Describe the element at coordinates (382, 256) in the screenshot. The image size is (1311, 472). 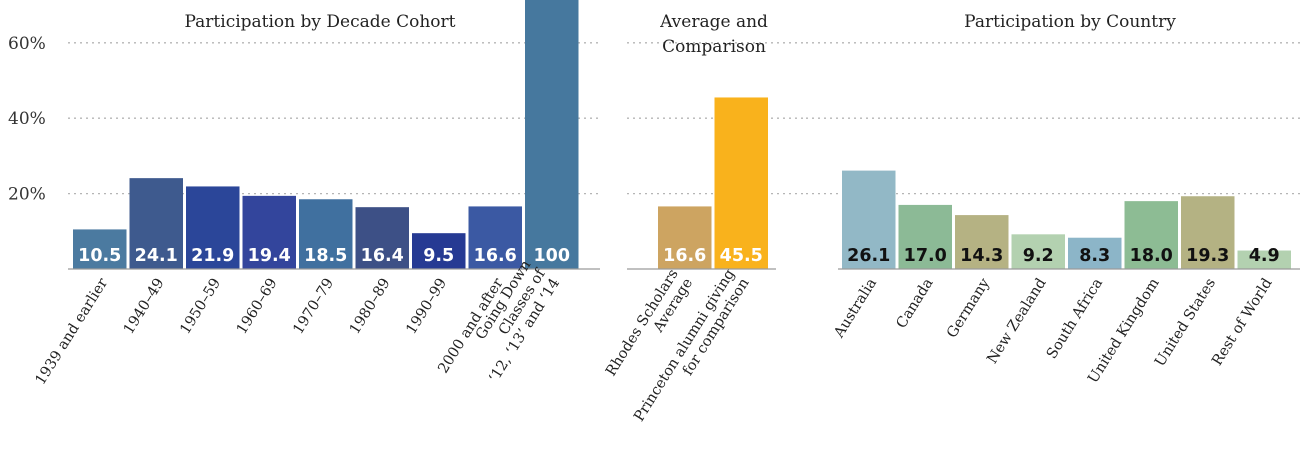
I see `data-label: 16.4` at that location.